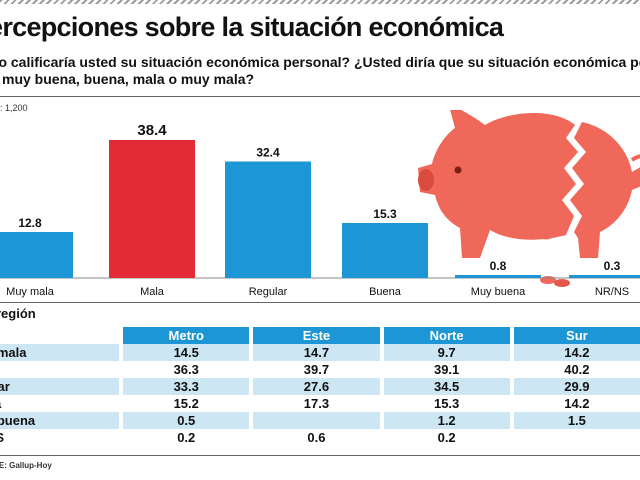 The image size is (640, 480). Describe the element at coordinates (186, 335) in the screenshot. I see `column-header-metro: Metro` at that location.